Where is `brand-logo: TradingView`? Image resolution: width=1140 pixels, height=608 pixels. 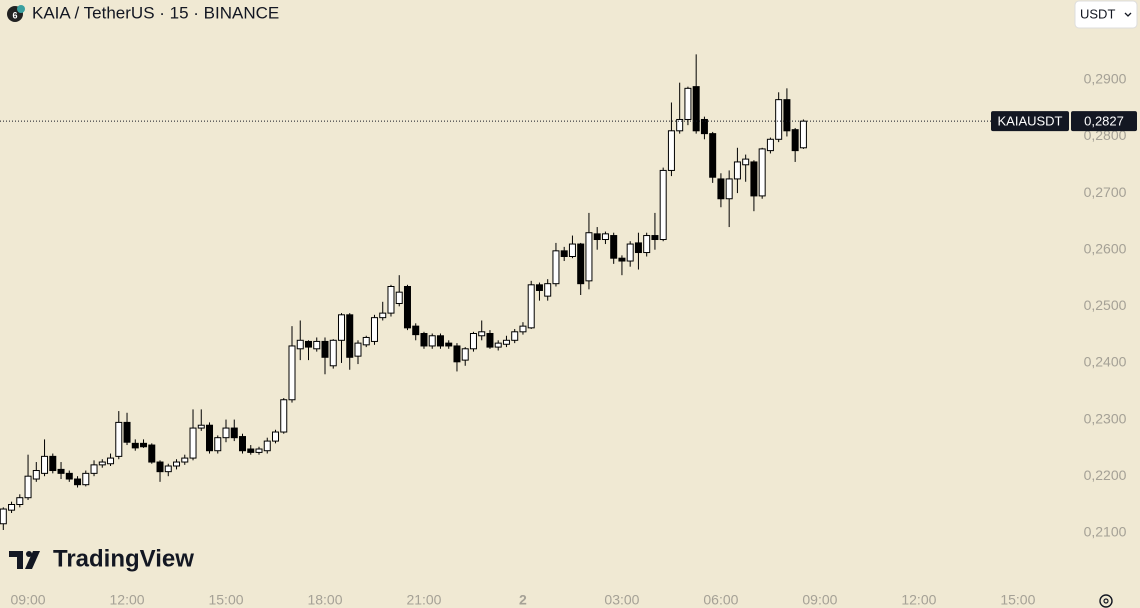 brand-logo: TradingView is located at coordinates (101, 558).